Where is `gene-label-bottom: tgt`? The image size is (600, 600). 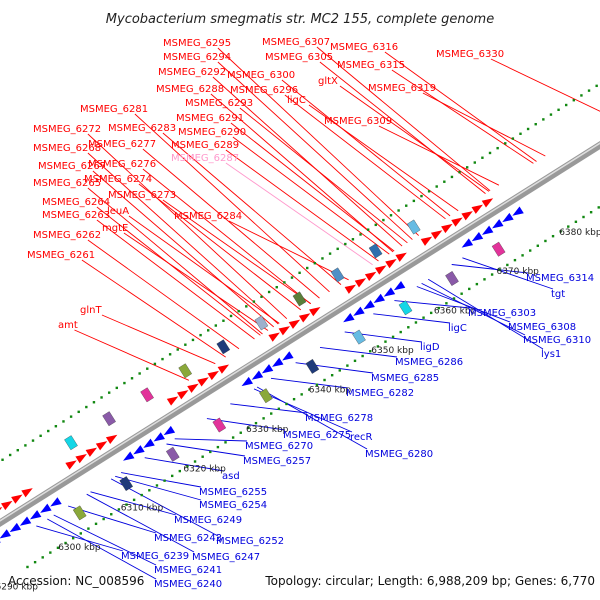 gene-label-bottom: tgt is located at coordinates (558, 294).